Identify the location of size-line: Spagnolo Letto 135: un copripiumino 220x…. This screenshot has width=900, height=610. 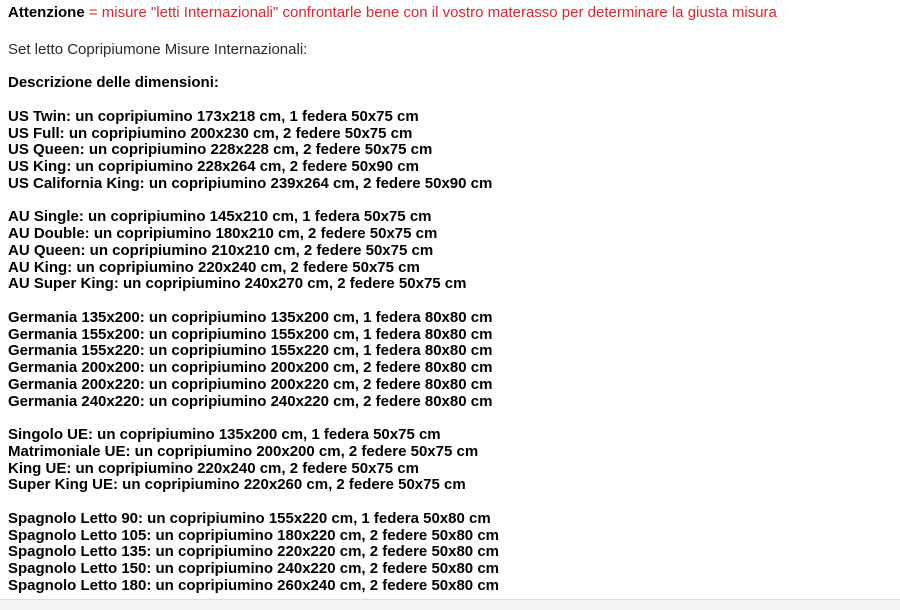
(254, 552).